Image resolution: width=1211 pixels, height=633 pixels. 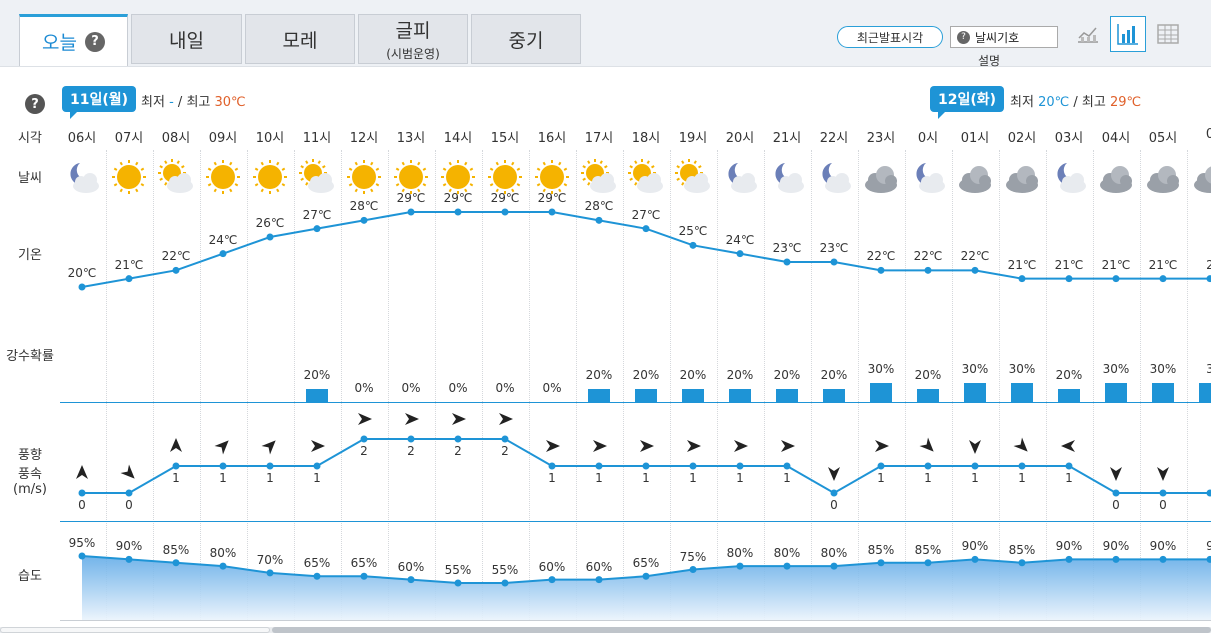 I want to click on recent-release-button: 최근발표시각, so click(x=890, y=37).